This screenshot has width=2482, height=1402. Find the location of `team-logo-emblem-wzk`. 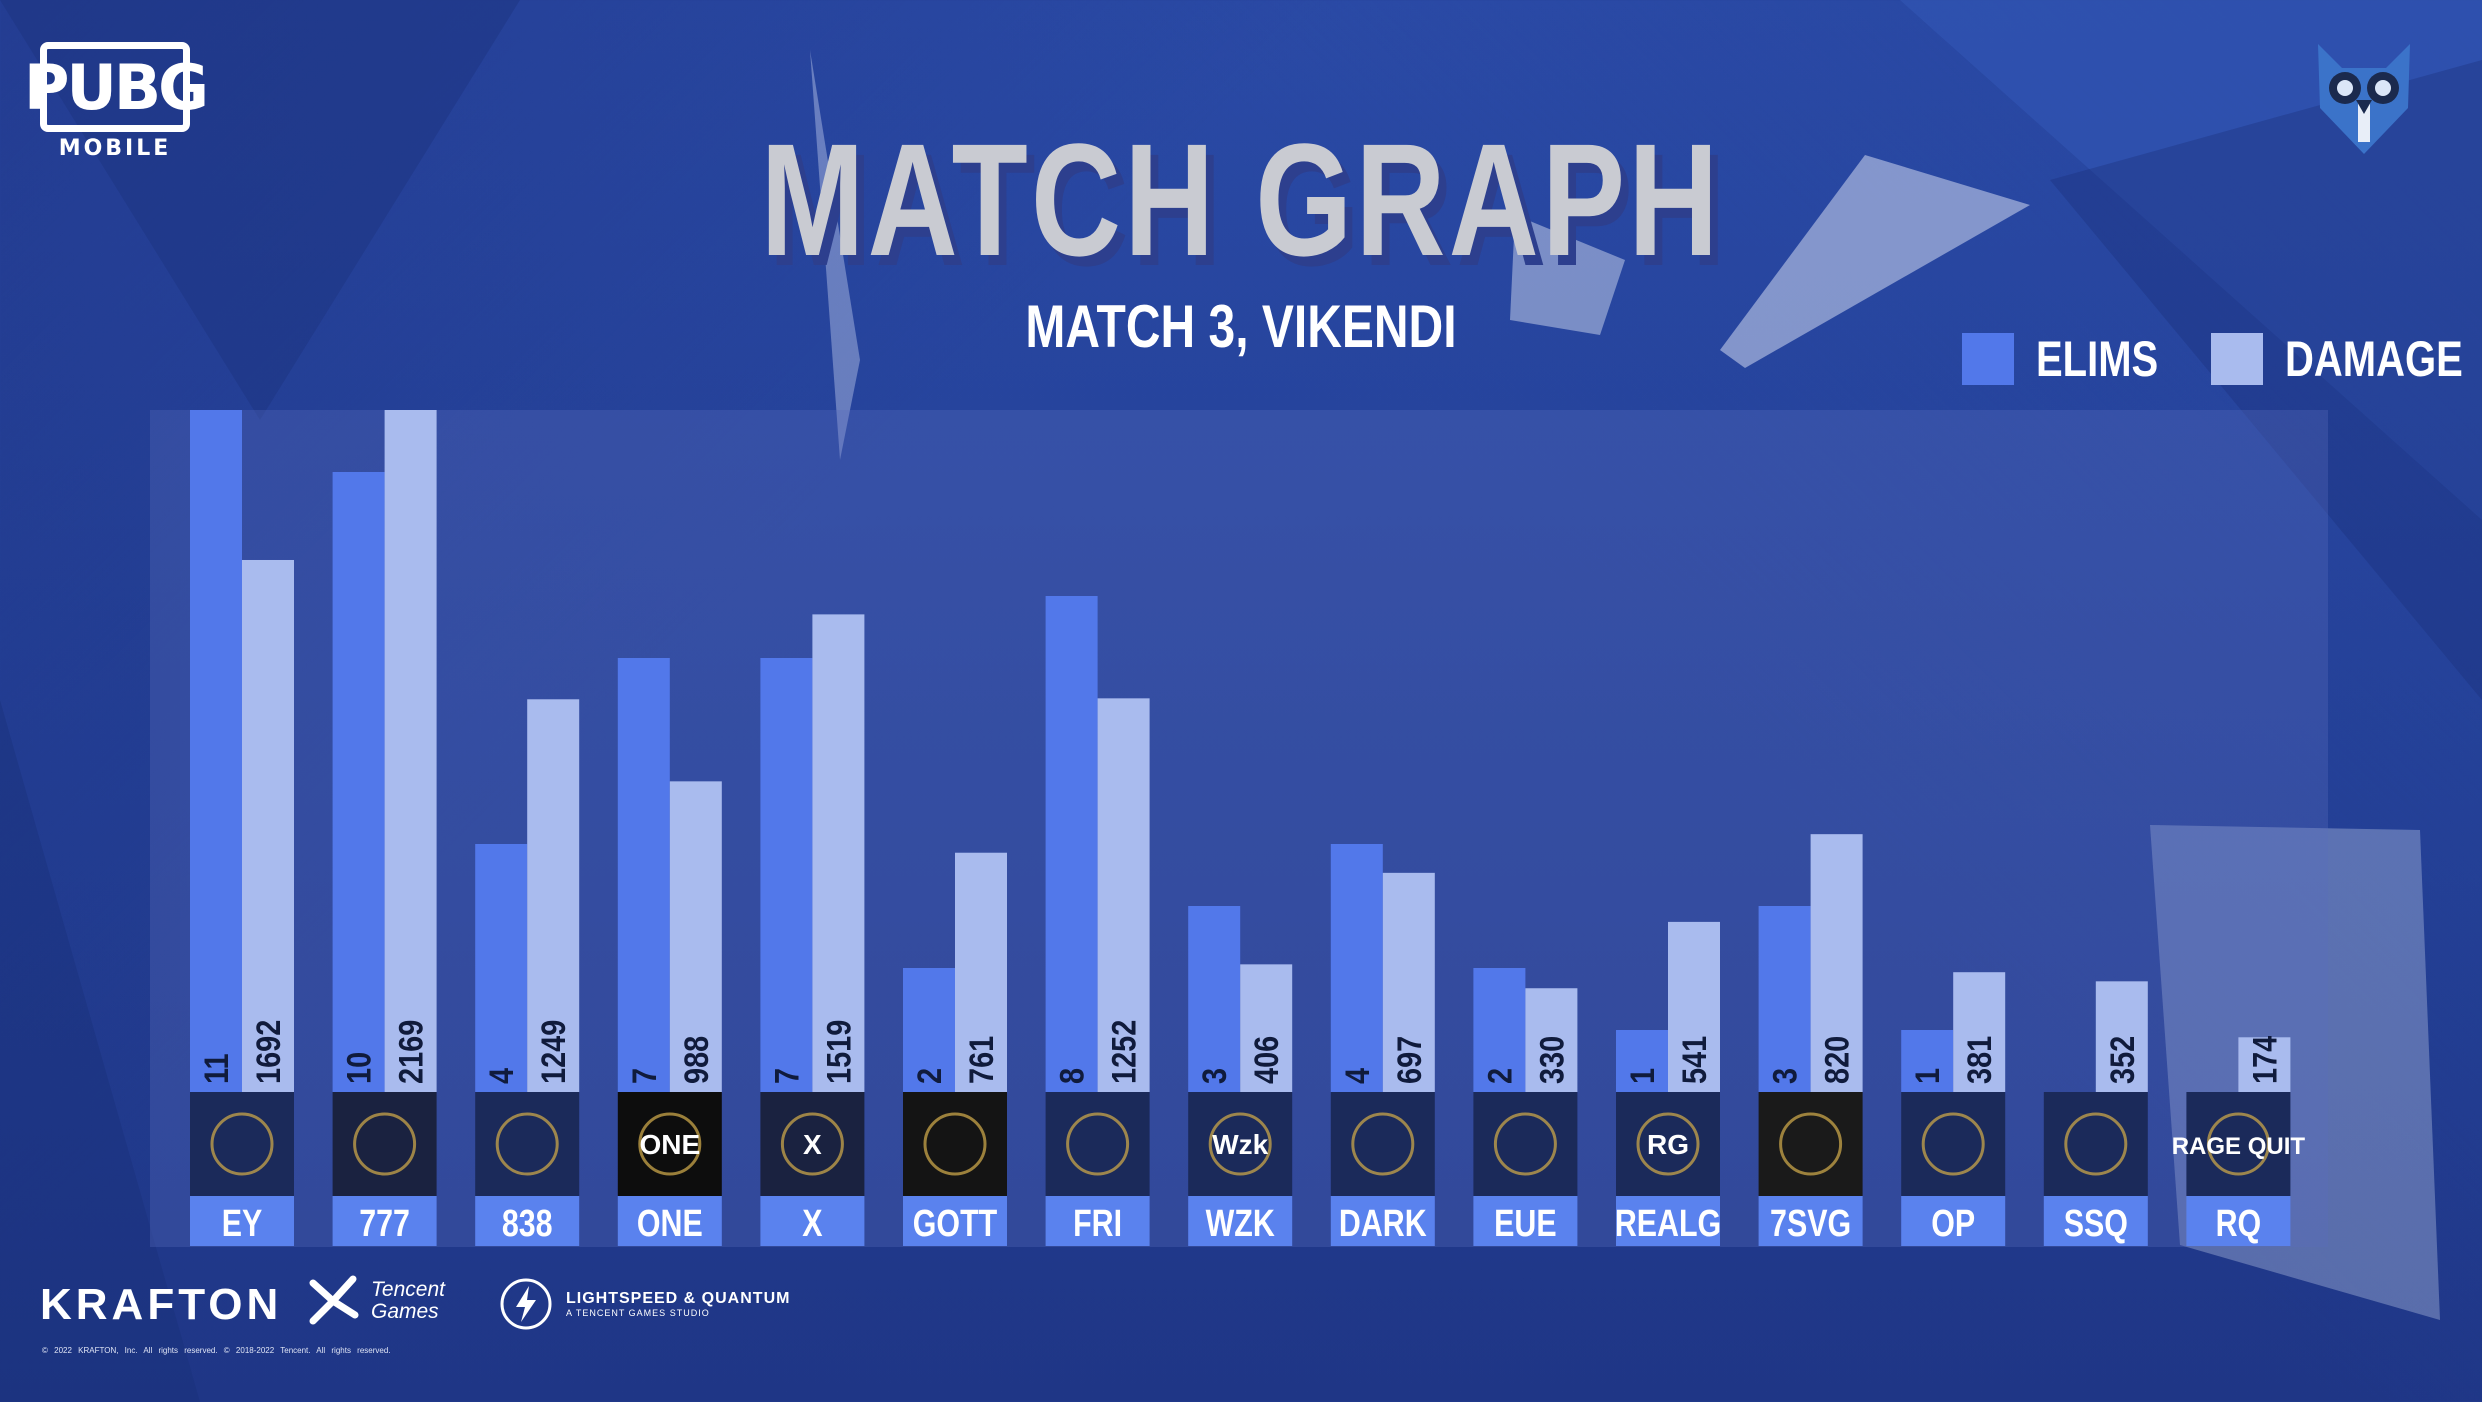

team-logo-emblem-wzk is located at coordinates (1240, 1144).